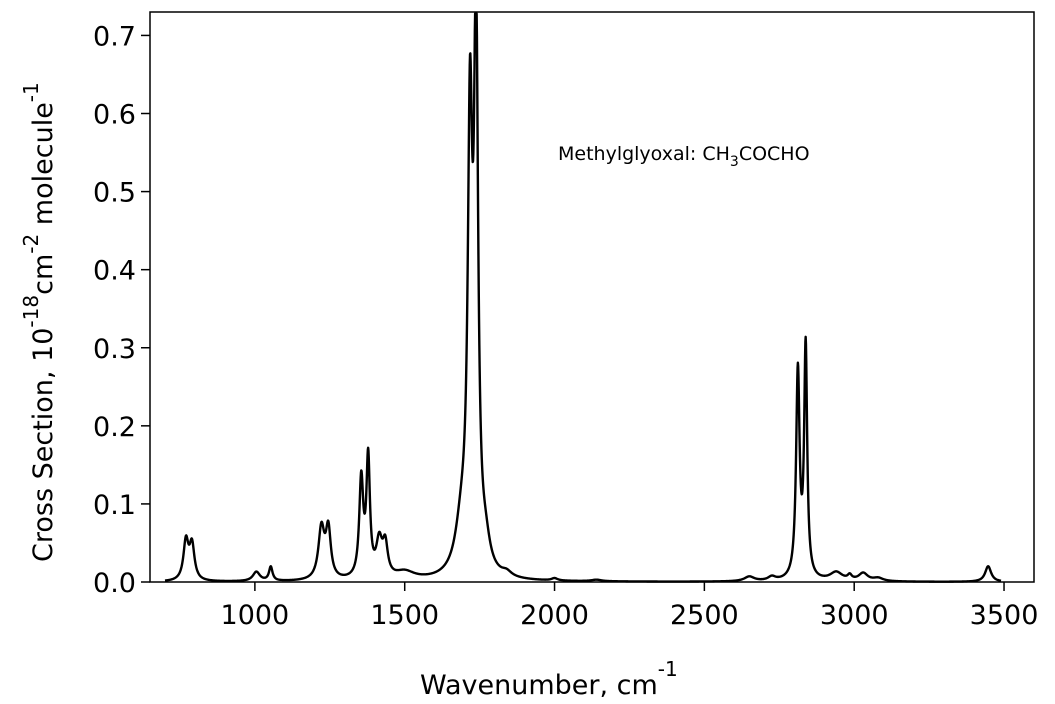  What do you see at coordinates (114, 115) in the screenshot?
I see `y-tick-label: 0.6` at bounding box center [114, 115].